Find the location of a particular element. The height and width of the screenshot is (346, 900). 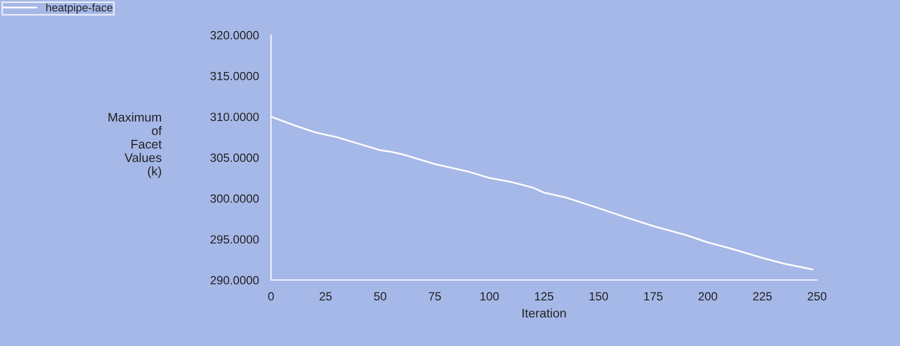

y-tick-label: 290.0000 is located at coordinates (234, 280).